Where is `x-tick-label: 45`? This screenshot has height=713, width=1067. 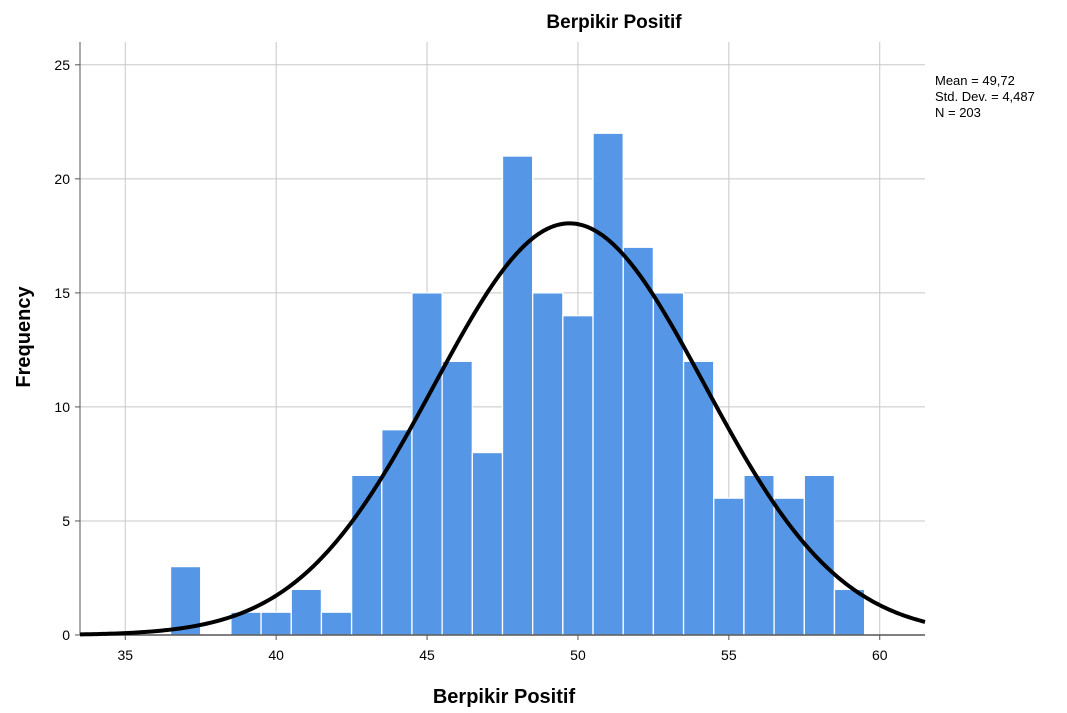 x-tick-label: 45 is located at coordinates (427, 655).